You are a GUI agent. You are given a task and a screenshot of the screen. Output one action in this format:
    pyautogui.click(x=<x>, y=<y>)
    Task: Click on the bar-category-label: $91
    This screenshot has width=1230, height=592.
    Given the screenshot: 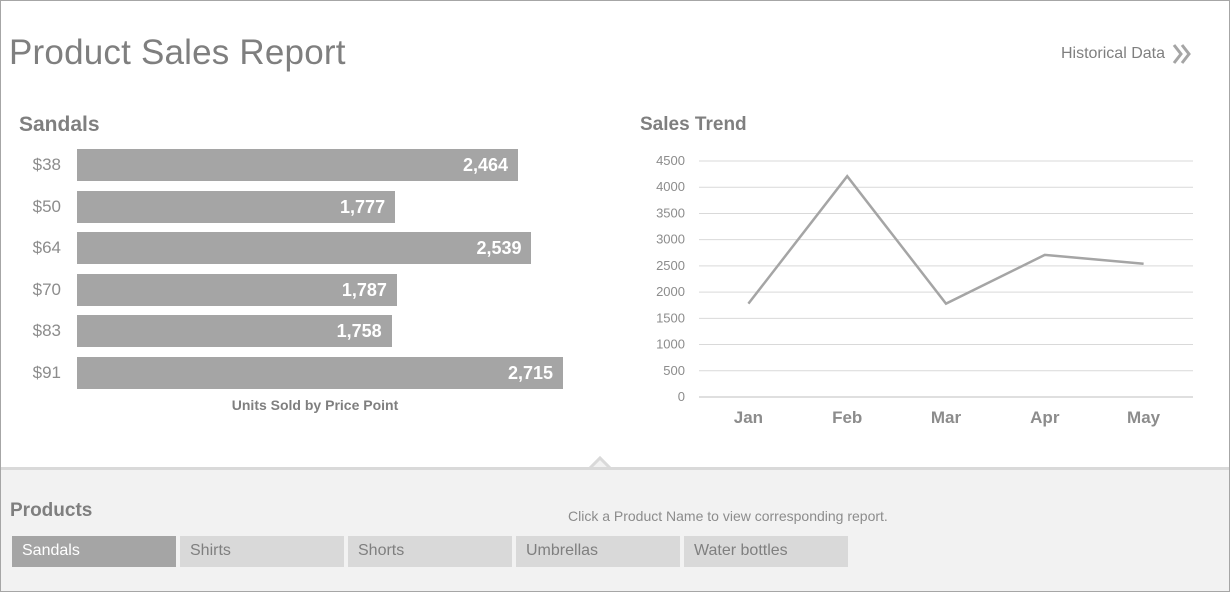 What is the action you would take?
    pyautogui.click(x=46, y=372)
    